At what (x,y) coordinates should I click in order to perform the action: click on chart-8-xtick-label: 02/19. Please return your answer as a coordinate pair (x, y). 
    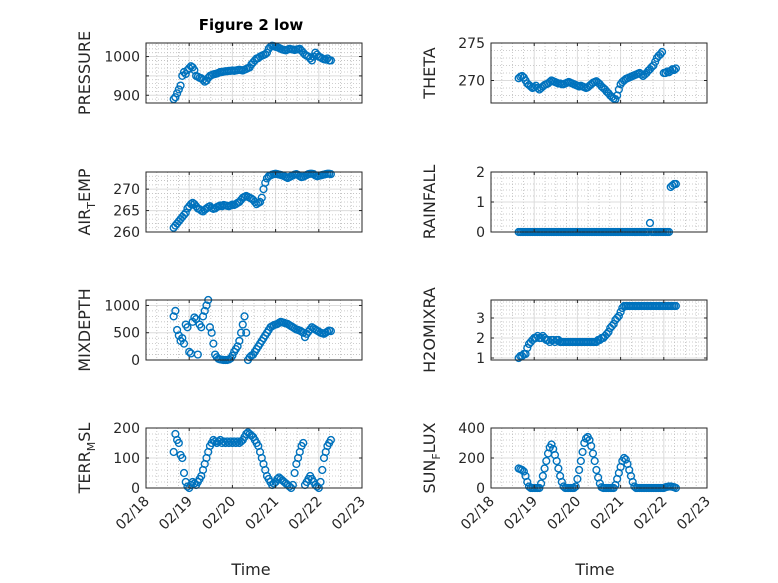
    Looking at the image, I should click on (521, 514).